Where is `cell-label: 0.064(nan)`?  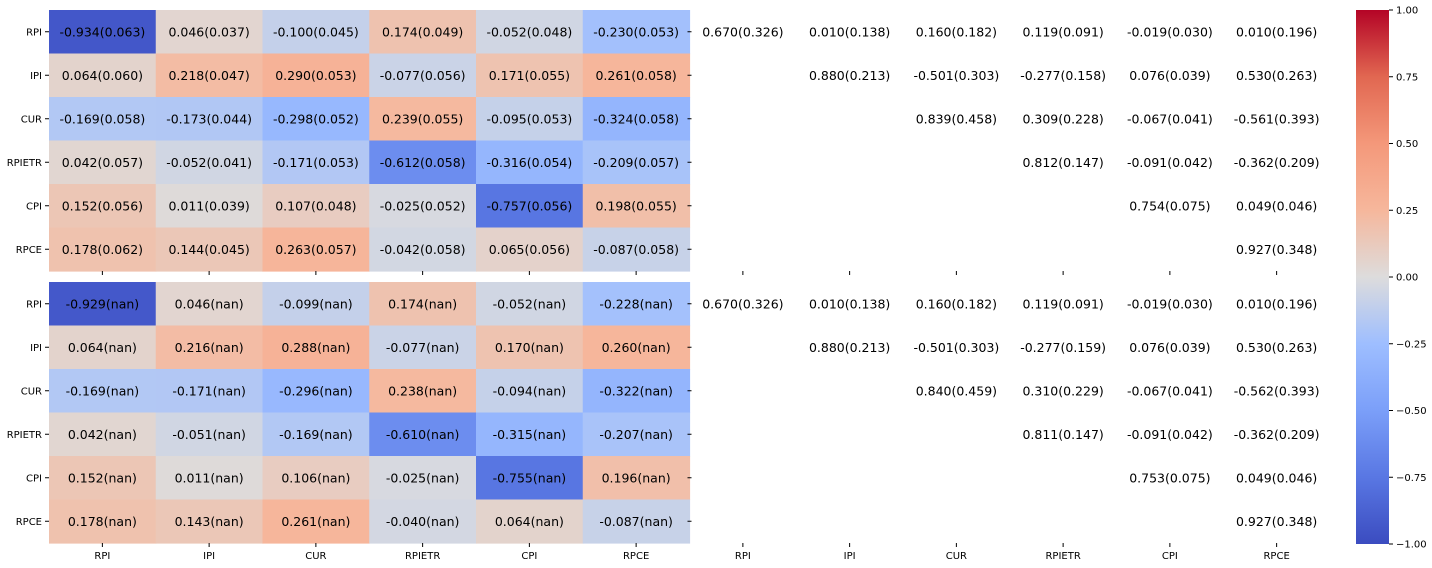 cell-label: 0.064(nan) is located at coordinates (529, 521).